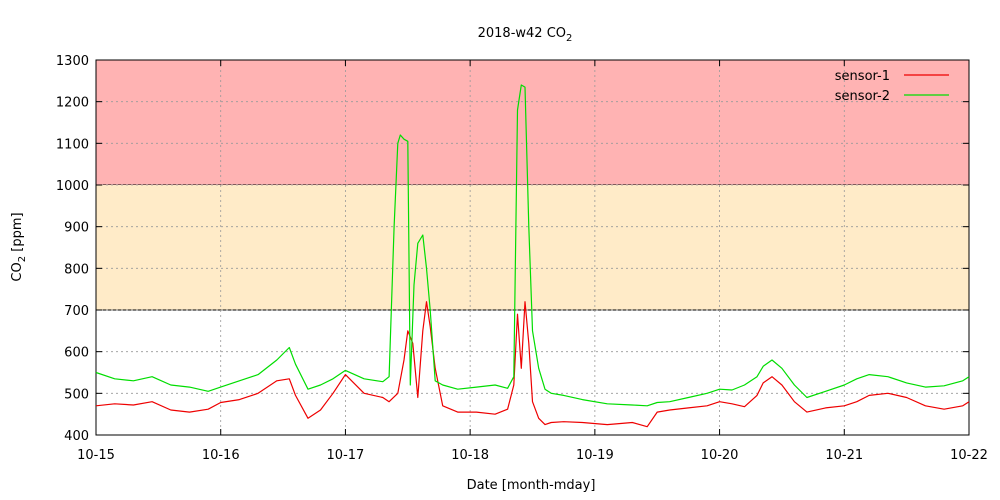 The width and height of the screenshot is (1000, 500). Describe the element at coordinates (96, 455) in the screenshot. I see `x-tick-label: 10-15` at that location.